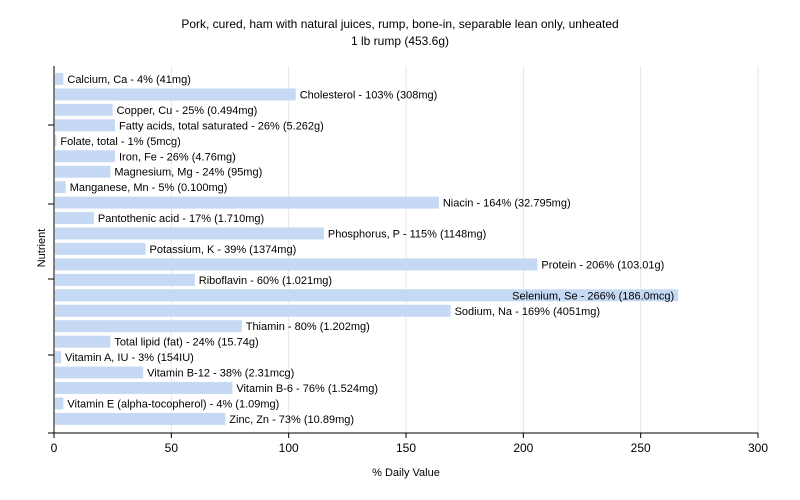  I want to click on bar-label: Protein - 206% (103.01g), so click(602, 265).